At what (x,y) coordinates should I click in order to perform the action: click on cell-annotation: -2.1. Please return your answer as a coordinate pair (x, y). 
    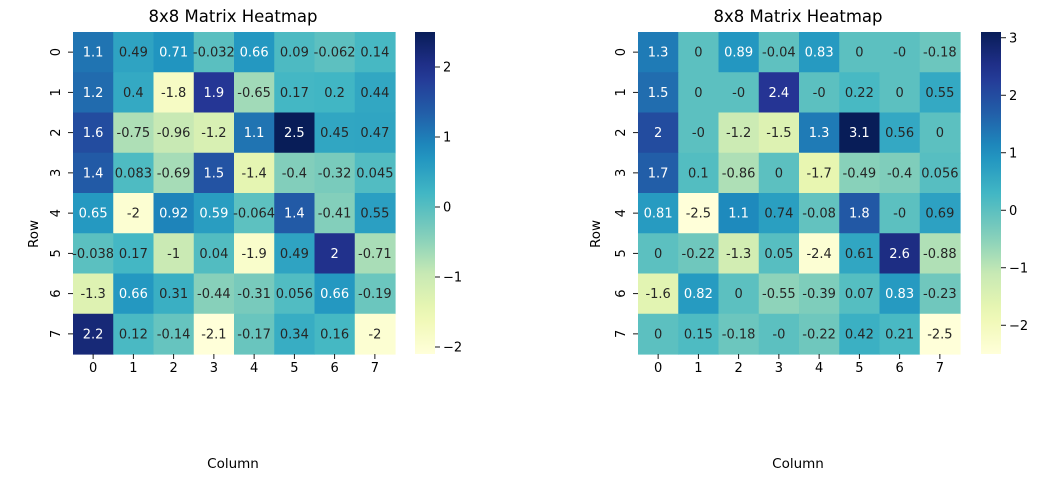
    Looking at the image, I should click on (213, 334).